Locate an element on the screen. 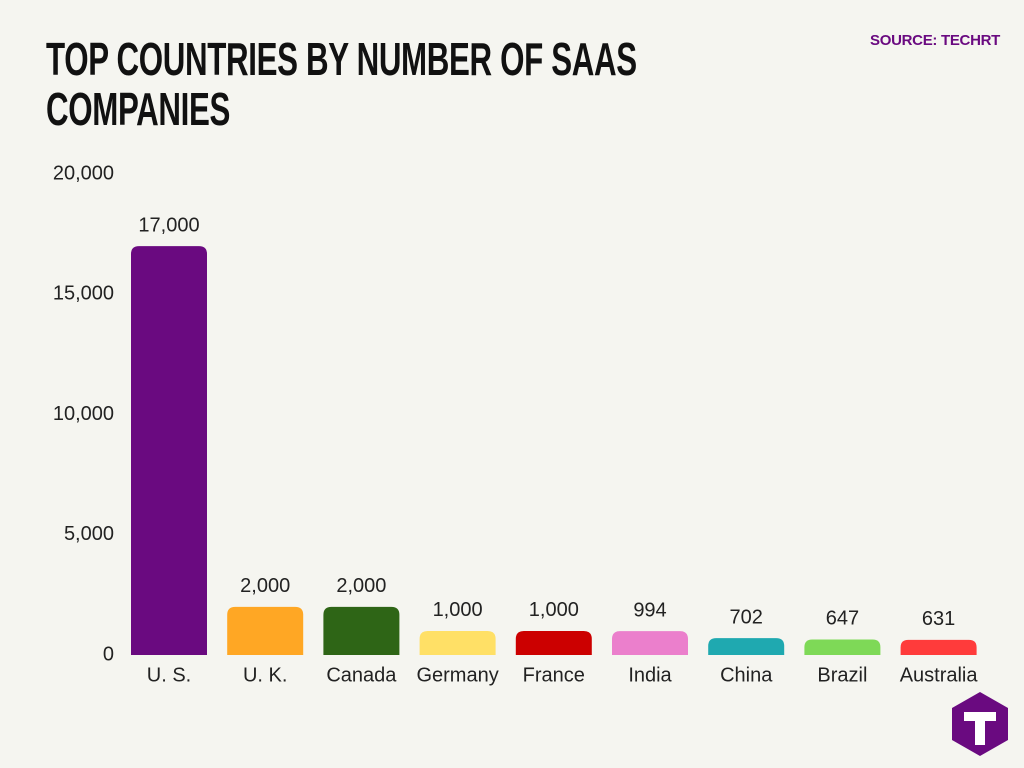 The width and height of the screenshot is (1024, 768). value-label: 994 is located at coordinates (649, 610).